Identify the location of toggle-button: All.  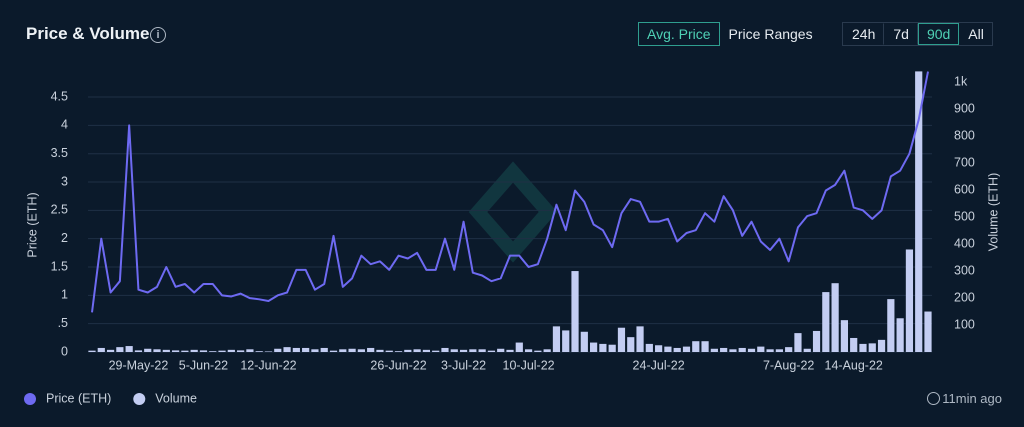
(976, 34).